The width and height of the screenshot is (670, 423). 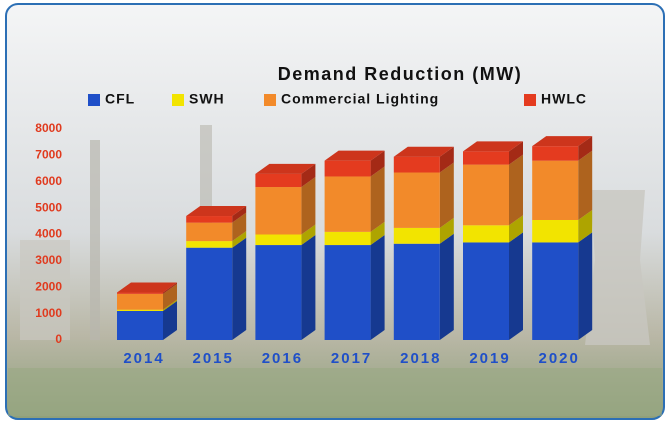 I want to click on y-tick-label: 3000, so click(x=48, y=260).